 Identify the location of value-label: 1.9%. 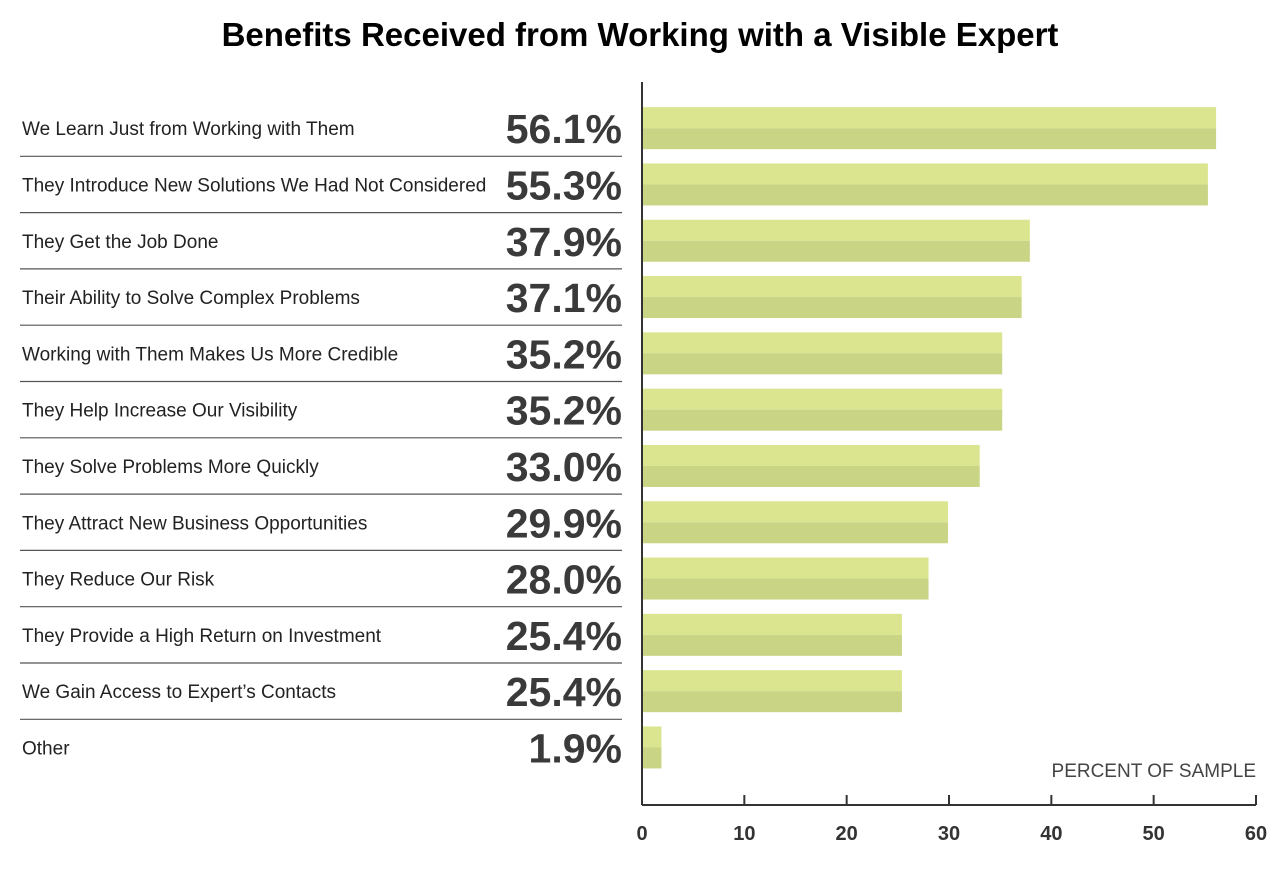
(575, 748).